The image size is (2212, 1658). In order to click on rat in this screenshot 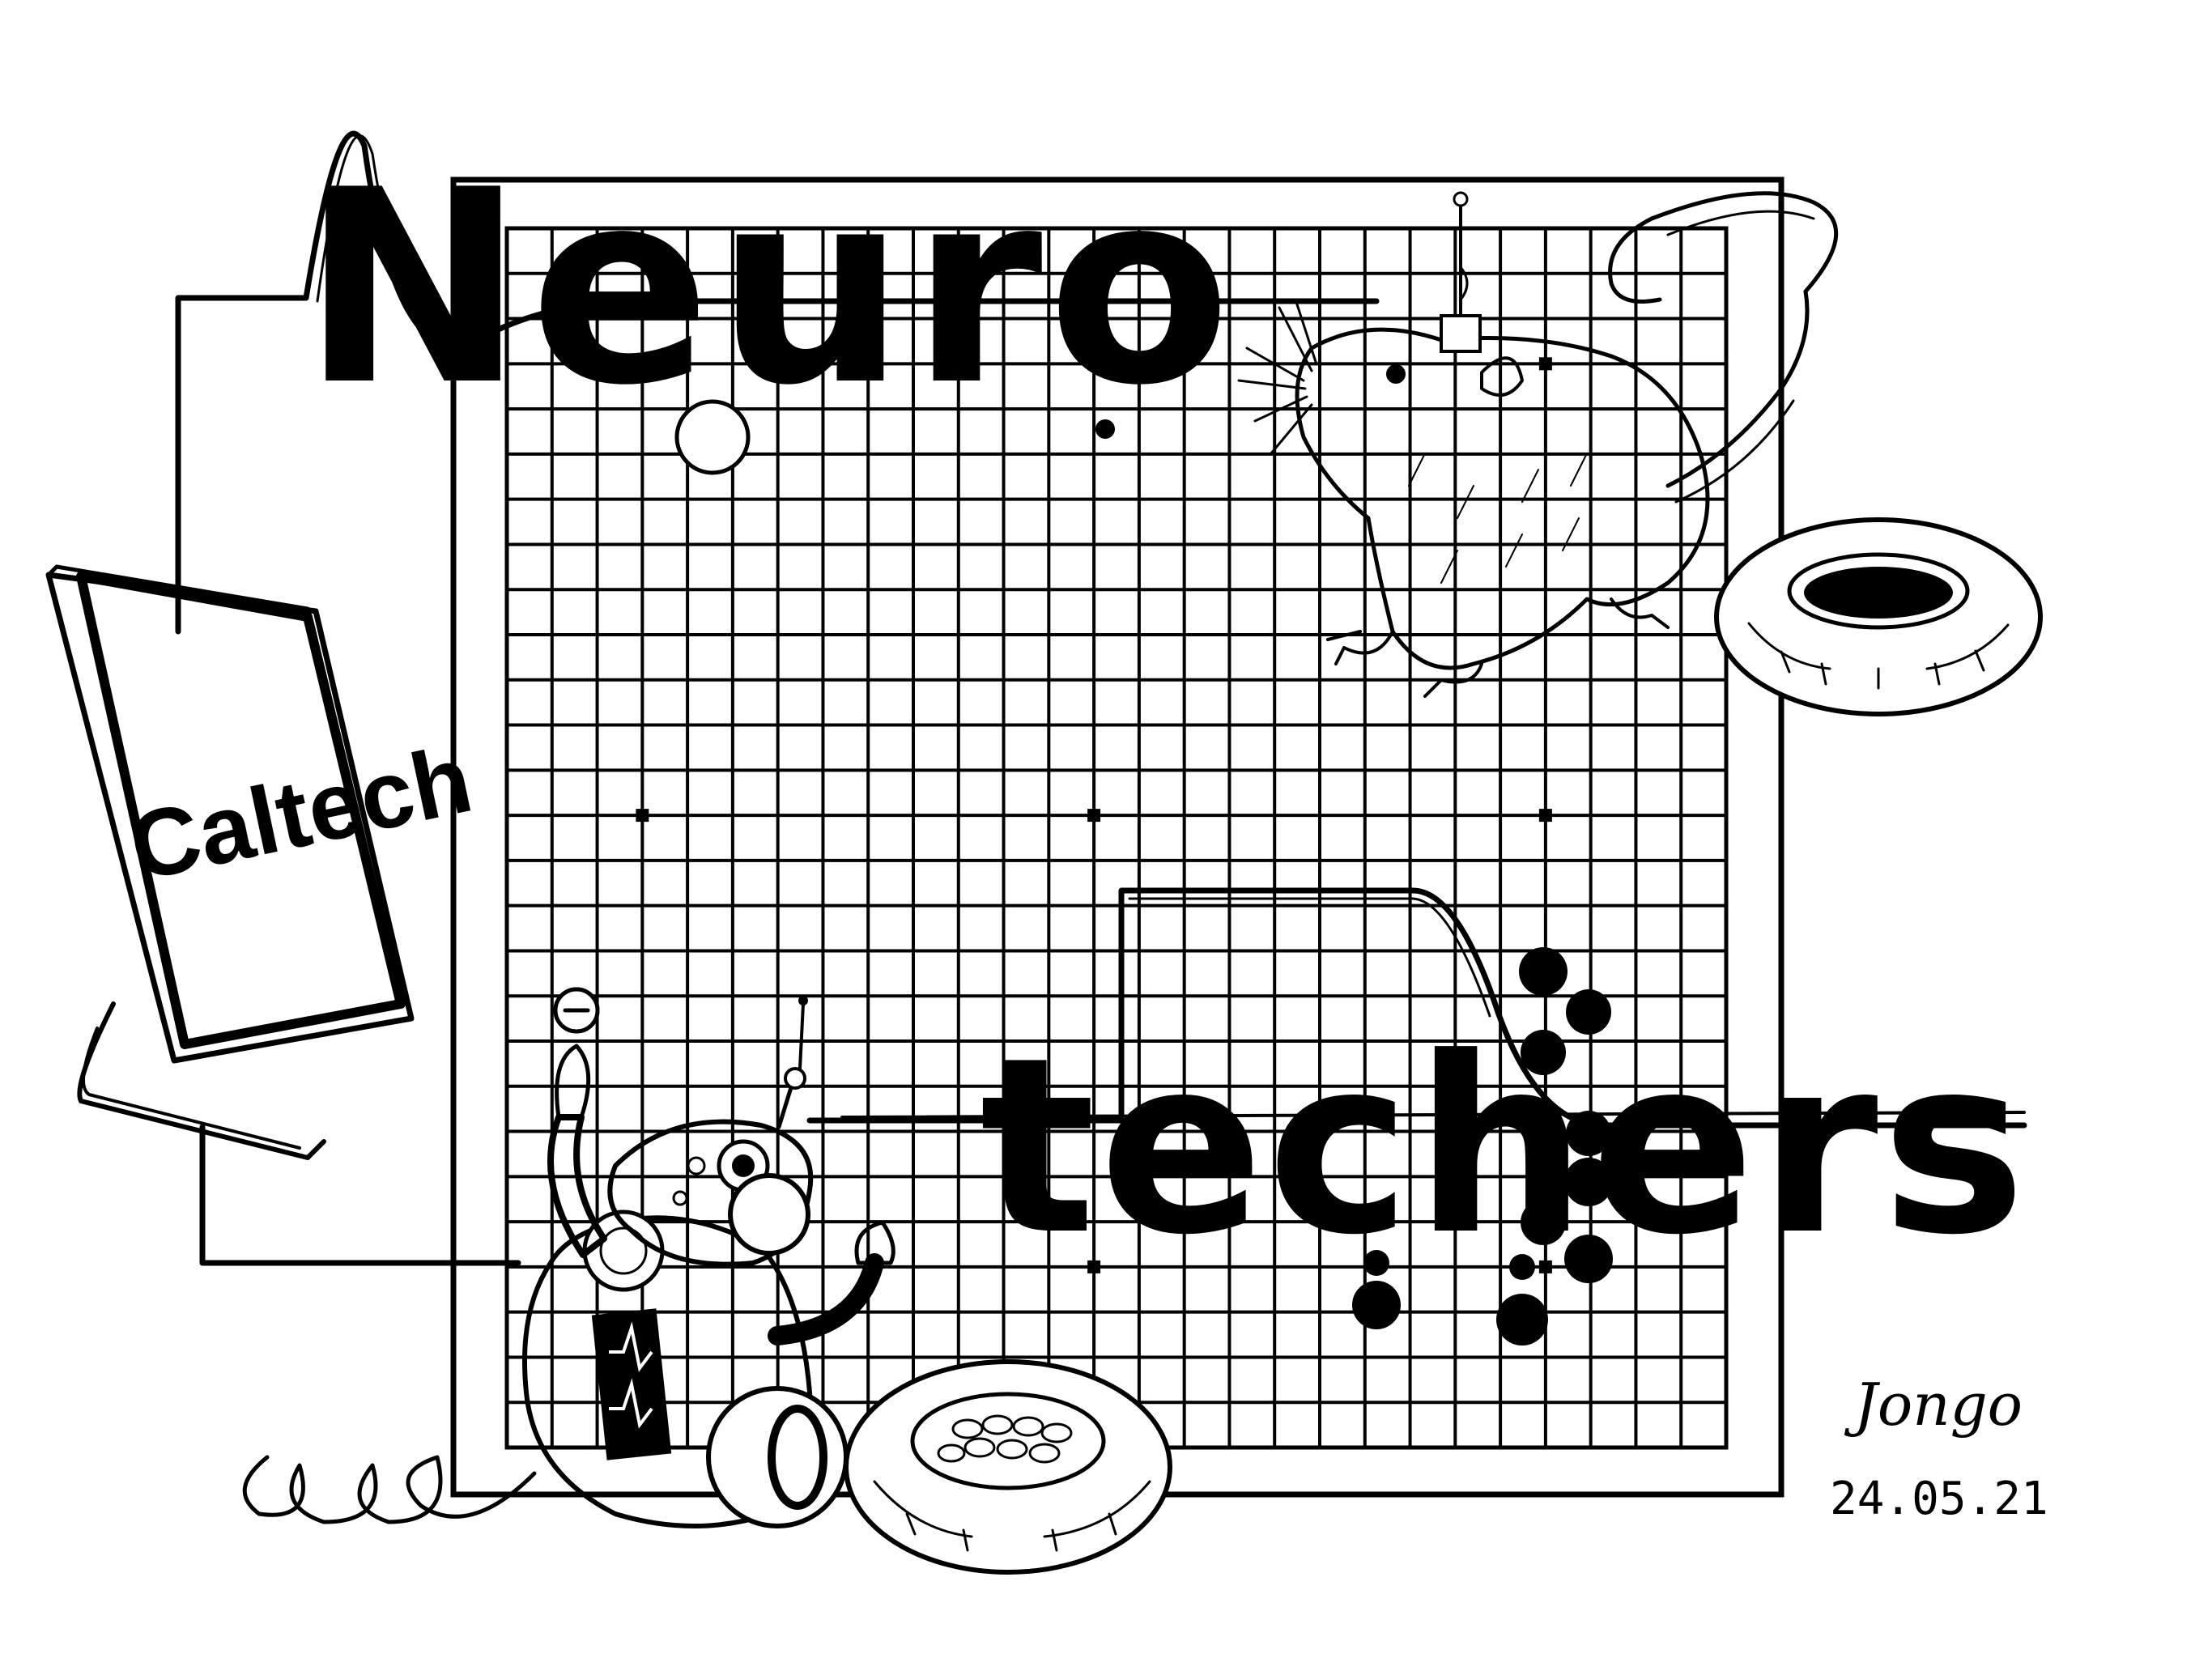, I will do `click(1538, 444)`.